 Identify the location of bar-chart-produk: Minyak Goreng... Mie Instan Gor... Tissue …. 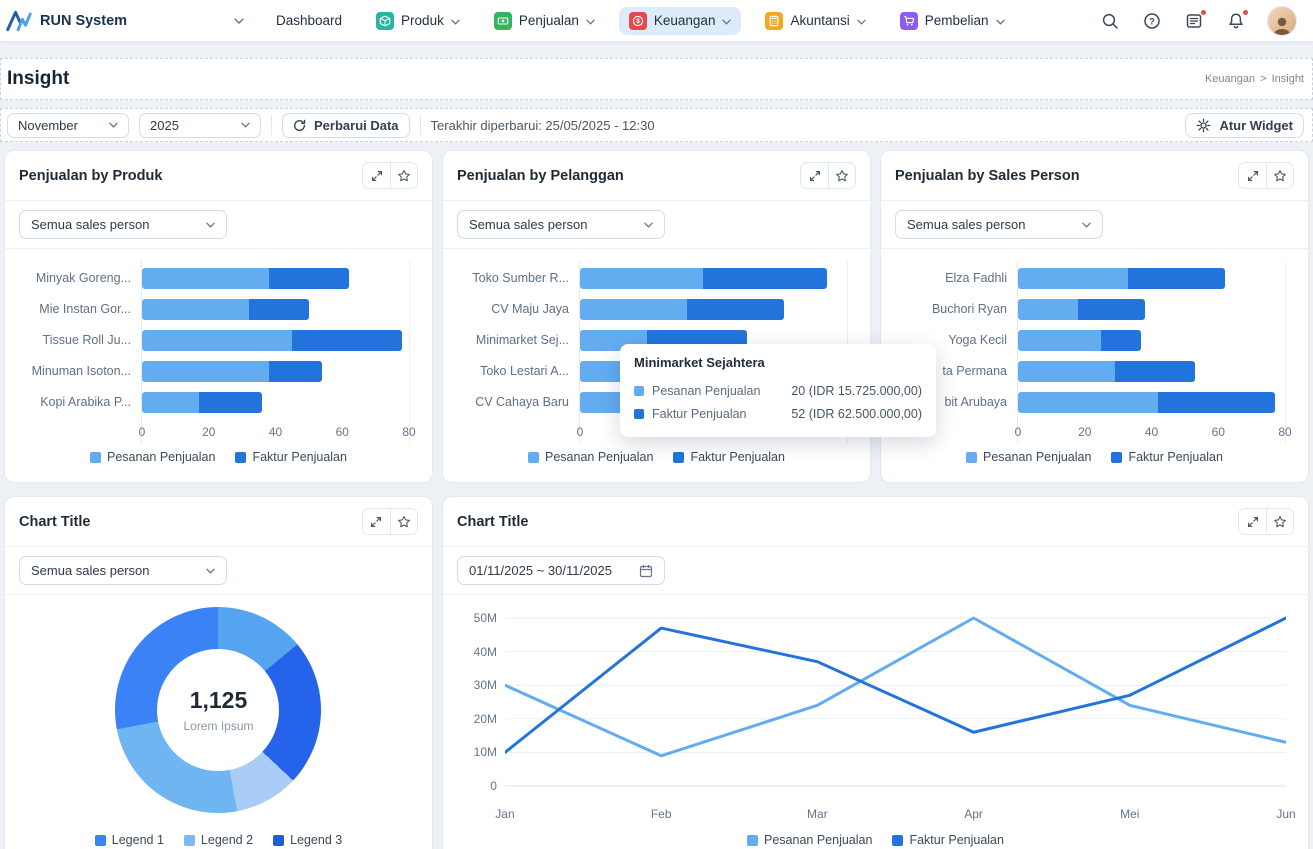
(218, 346).